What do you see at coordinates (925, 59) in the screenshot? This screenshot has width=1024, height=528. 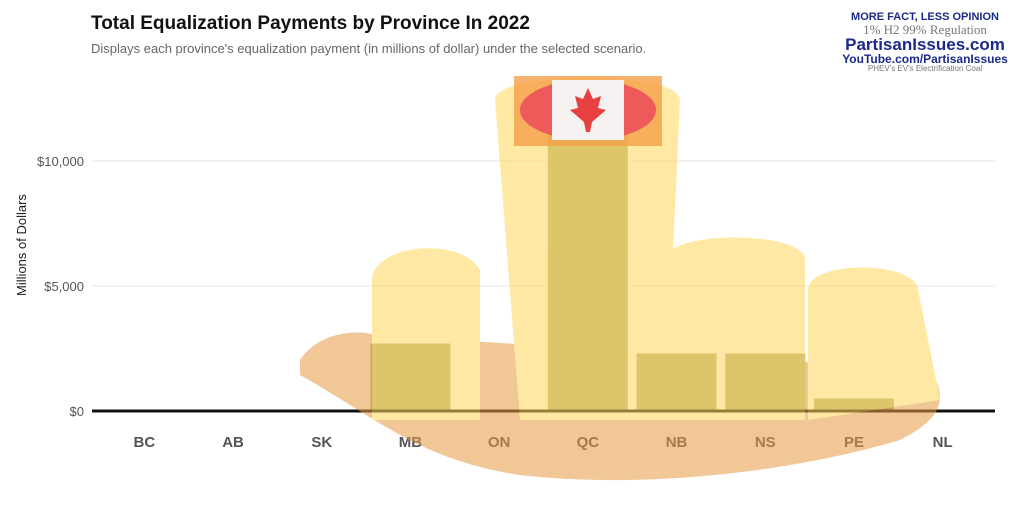 I see `logo-youtube: YouTube.com/PartisanIssues` at bounding box center [925, 59].